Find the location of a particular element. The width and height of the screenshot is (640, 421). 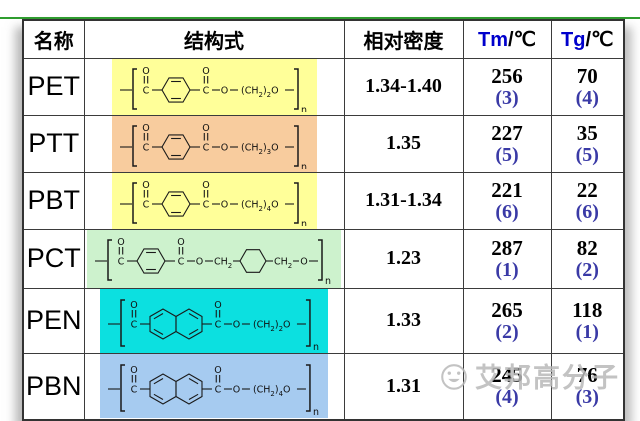

header-structure: 结构式 is located at coordinates (214, 39).